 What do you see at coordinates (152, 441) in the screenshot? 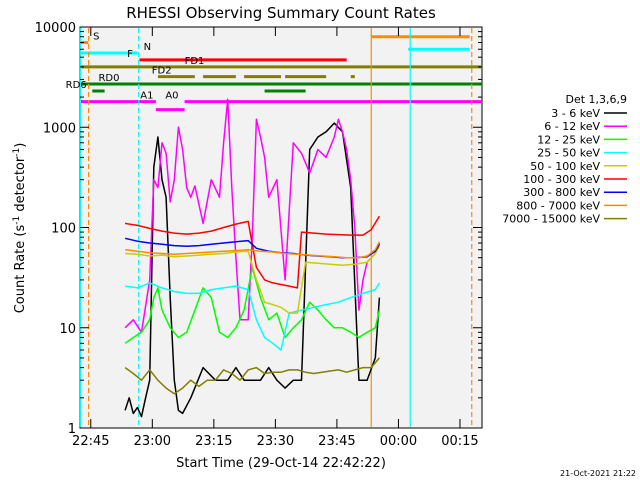
I see `x-tick-label-23-00: 23:00` at bounding box center [152, 441].